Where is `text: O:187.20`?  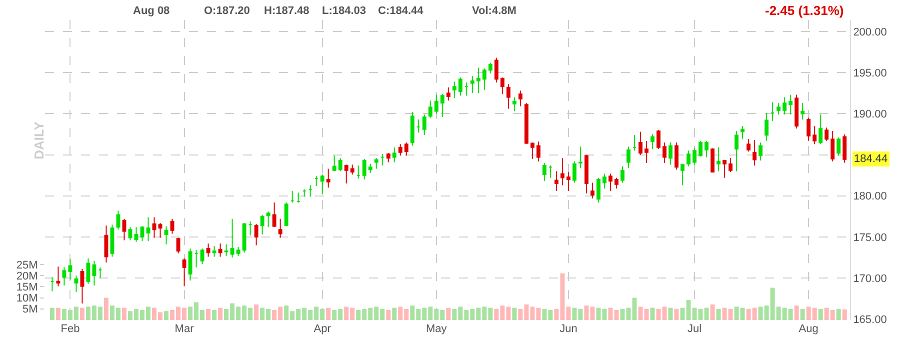 text: O:187.20 is located at coordinates (227, 11).